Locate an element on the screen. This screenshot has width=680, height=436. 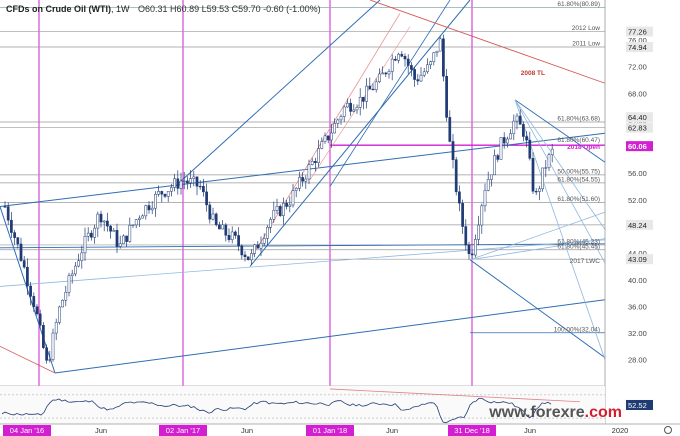
y-tick-label: 68.00 is located at coordinates (637, 93).